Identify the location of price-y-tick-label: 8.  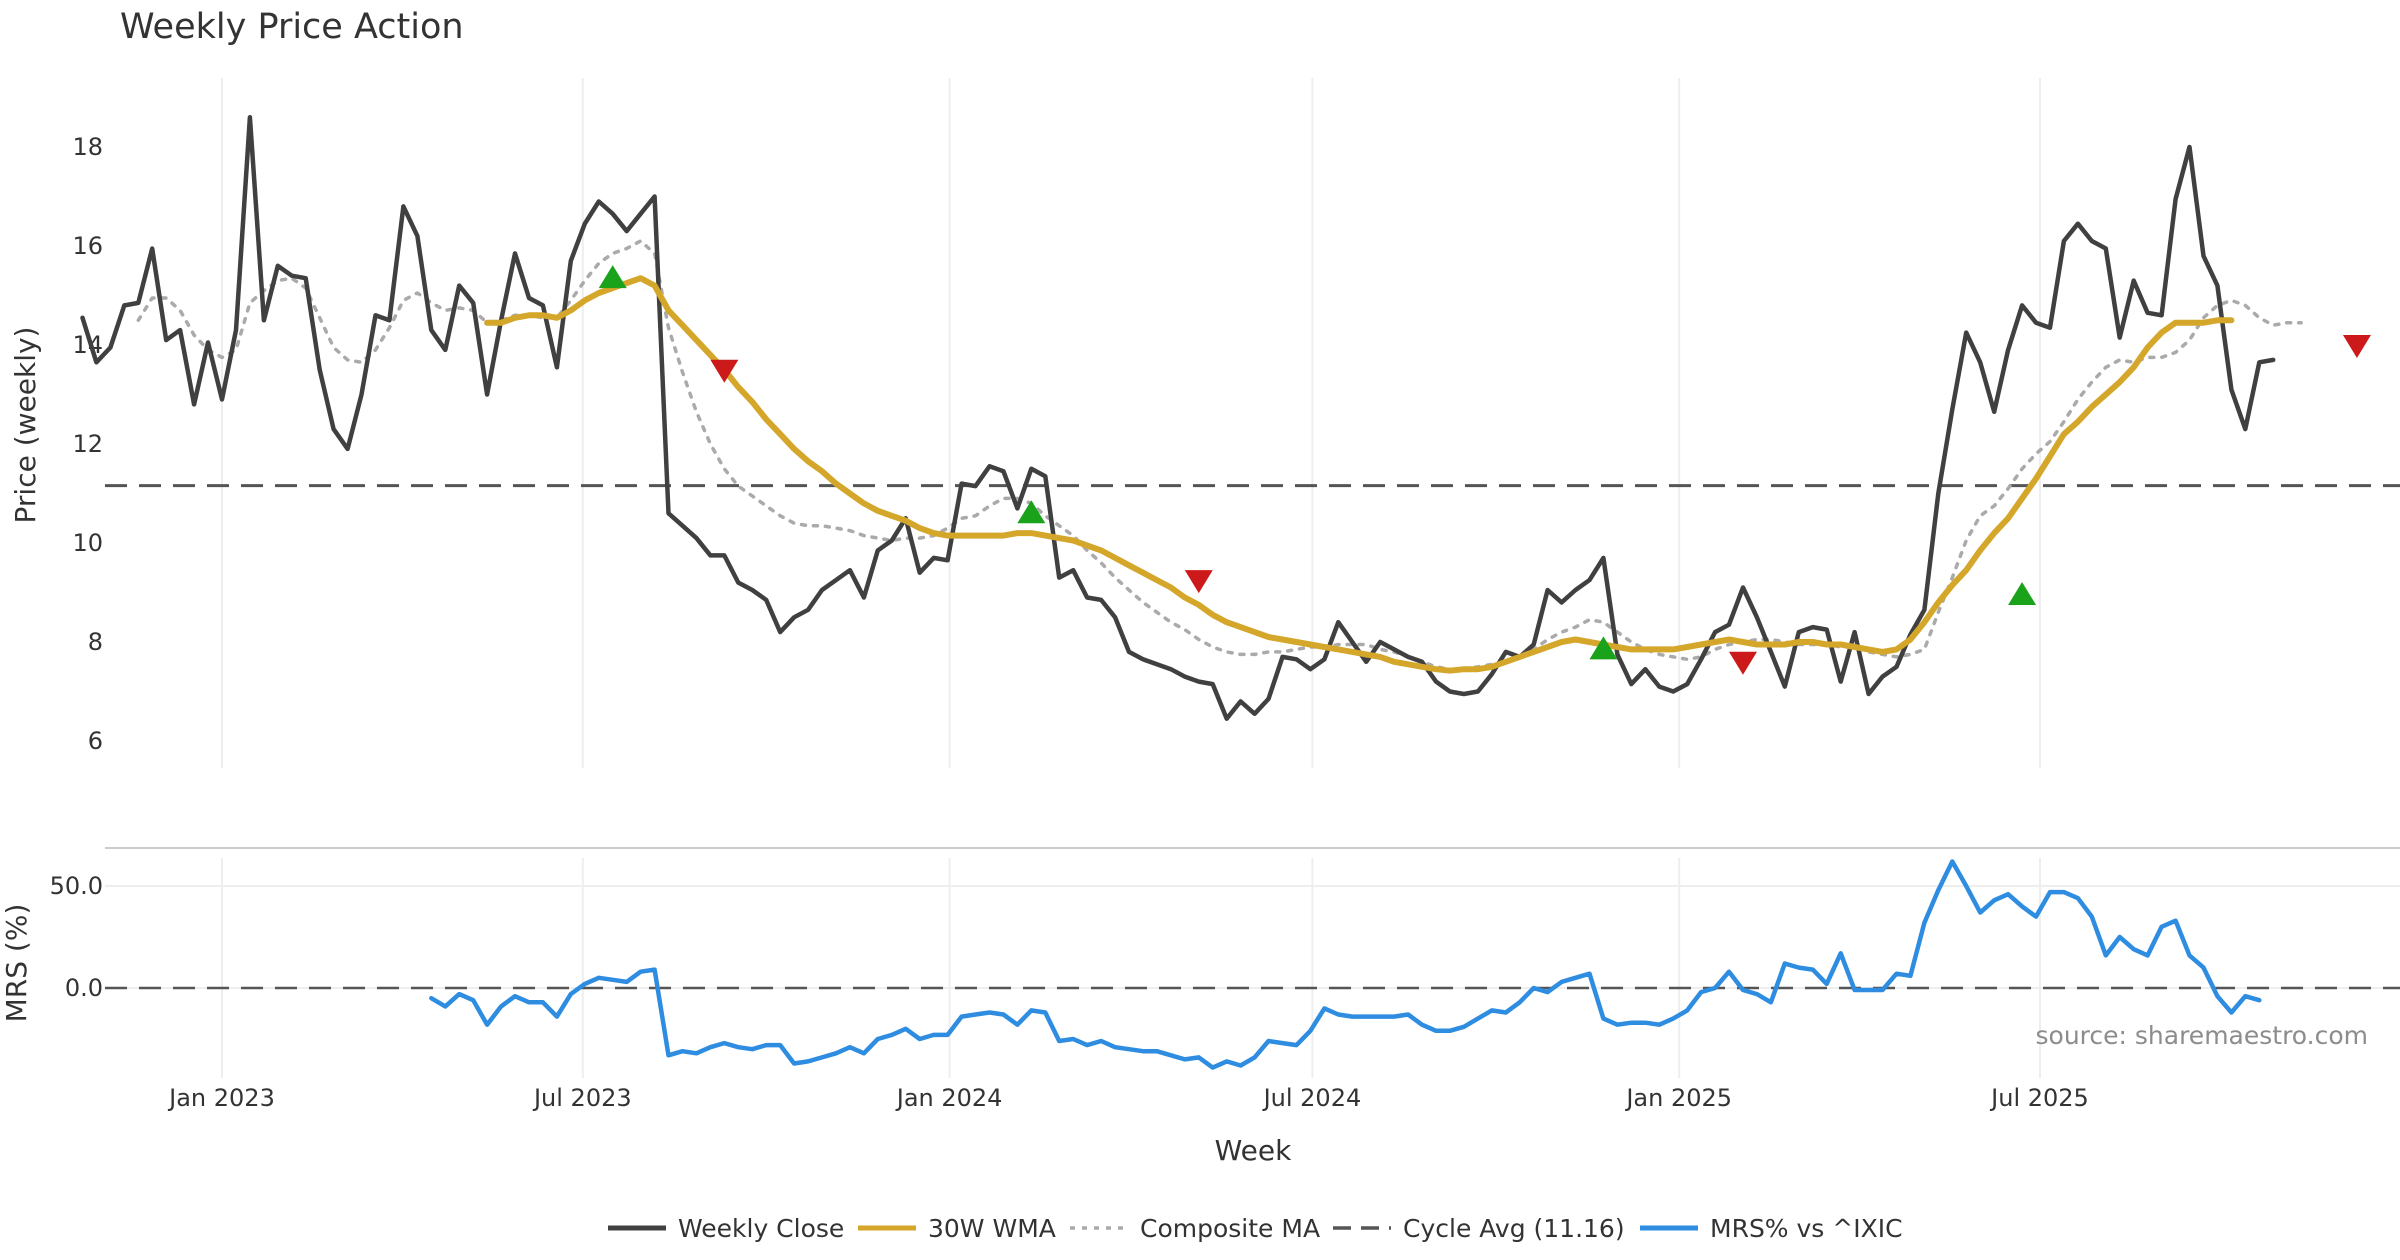
(95, 642).